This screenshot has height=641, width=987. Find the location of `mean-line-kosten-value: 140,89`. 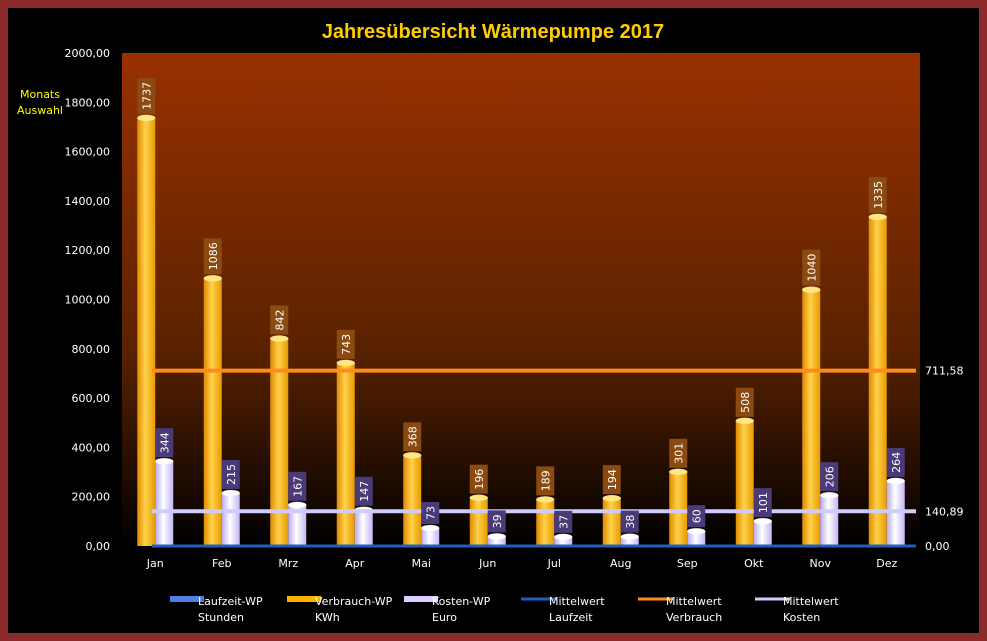

mean-line-kosten-value: 140,89 is located at coordinates (944, 511).